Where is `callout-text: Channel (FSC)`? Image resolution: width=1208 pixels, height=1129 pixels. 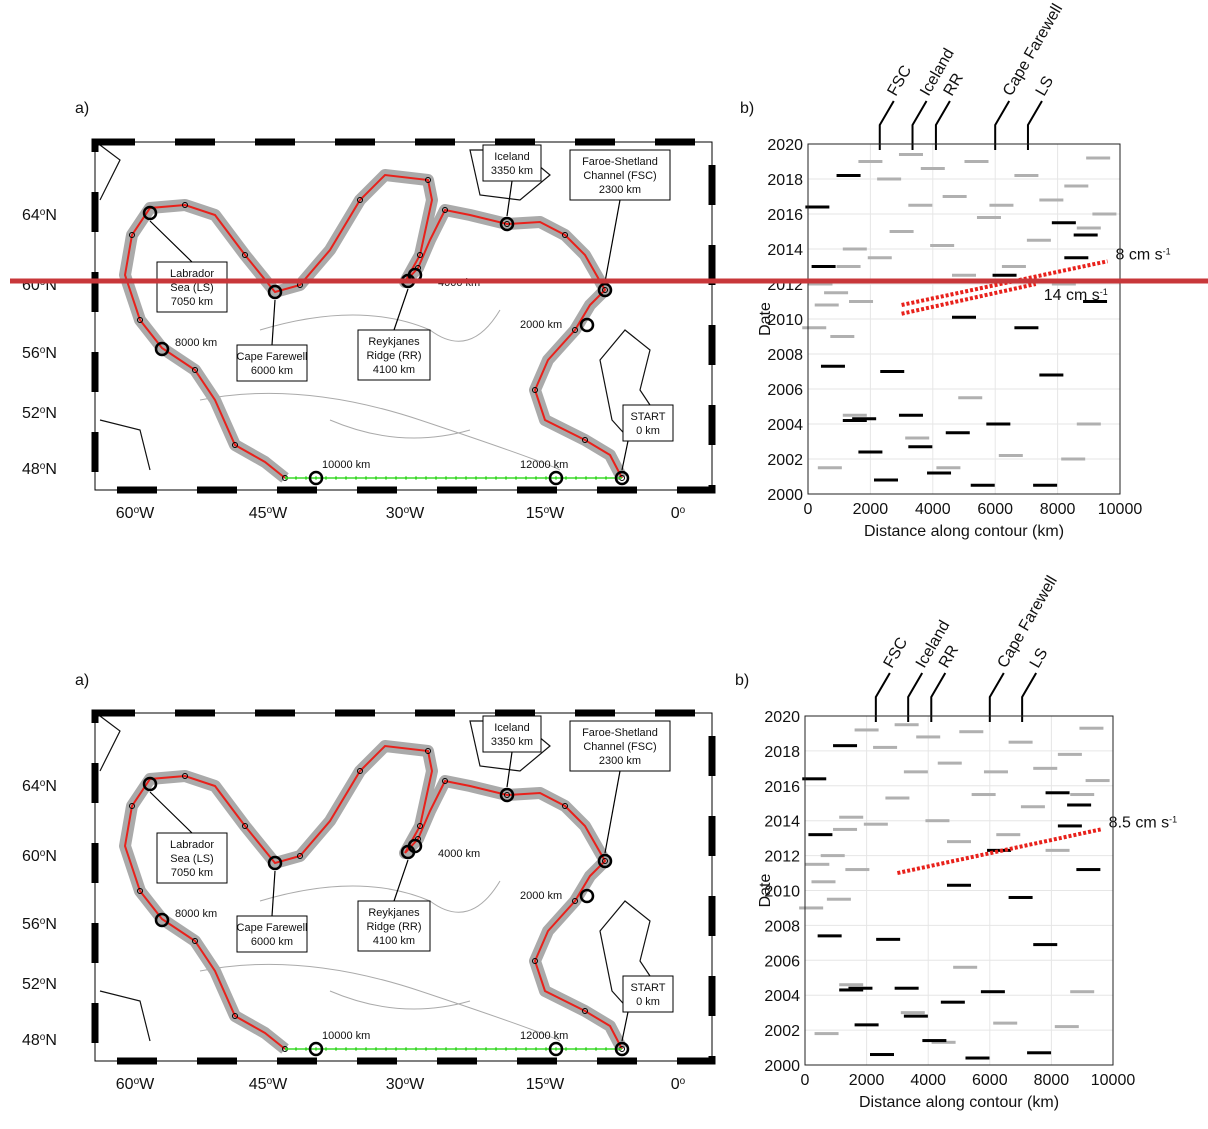
callout-text: Channel (FSC) is located at coordinates (619, 176).